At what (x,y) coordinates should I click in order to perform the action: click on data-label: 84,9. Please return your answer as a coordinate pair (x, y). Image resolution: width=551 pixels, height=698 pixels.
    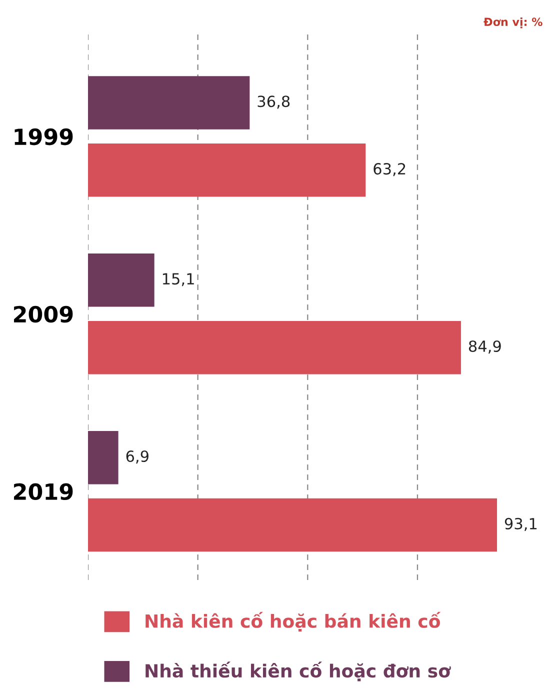
    Looking at the image, I should click on (484, 347).